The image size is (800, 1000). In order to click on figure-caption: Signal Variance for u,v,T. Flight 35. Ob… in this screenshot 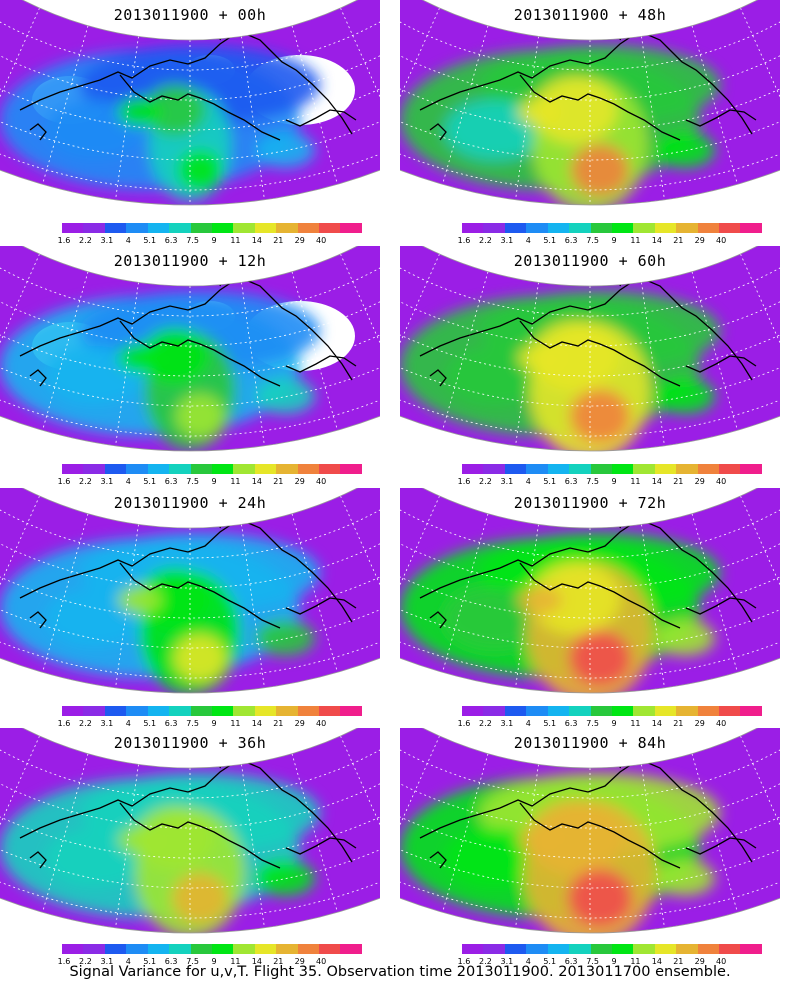, I will do `click(400, 972)`.